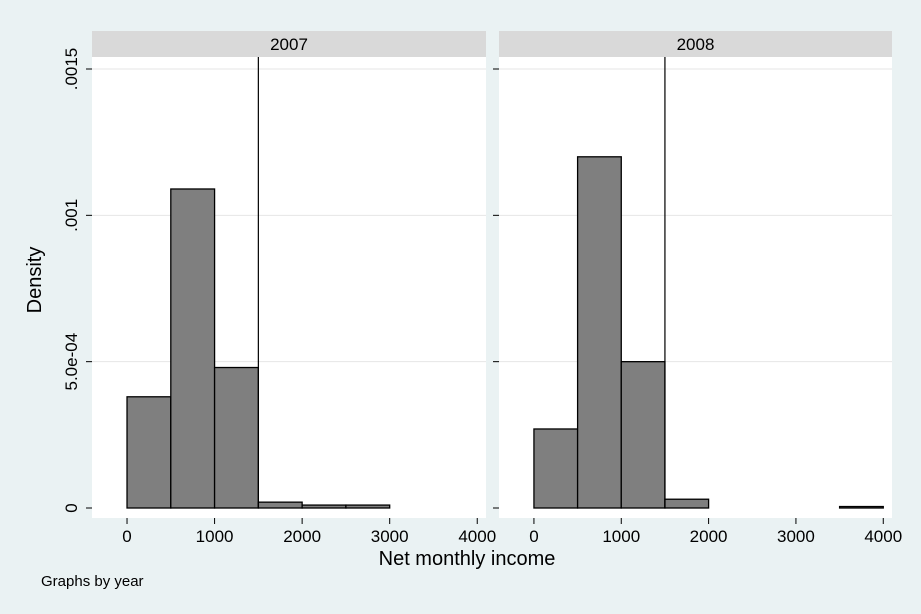 The width and height of the screenshot is (921, 614). What do you see at coordinates (71, 507) in the screenshot?
I see `y-tick-label: 0` at bounding box center [71, 507].